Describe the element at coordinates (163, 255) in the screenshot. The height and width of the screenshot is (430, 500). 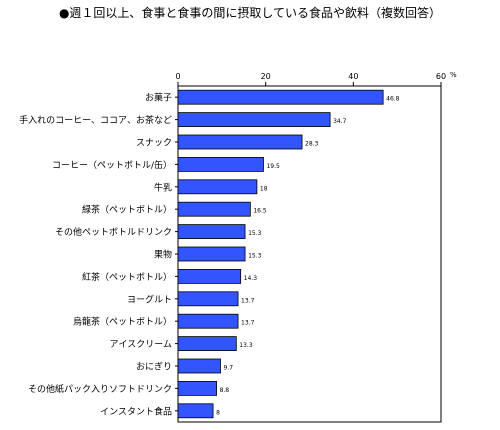
I see `category-label: 果物` at that location.